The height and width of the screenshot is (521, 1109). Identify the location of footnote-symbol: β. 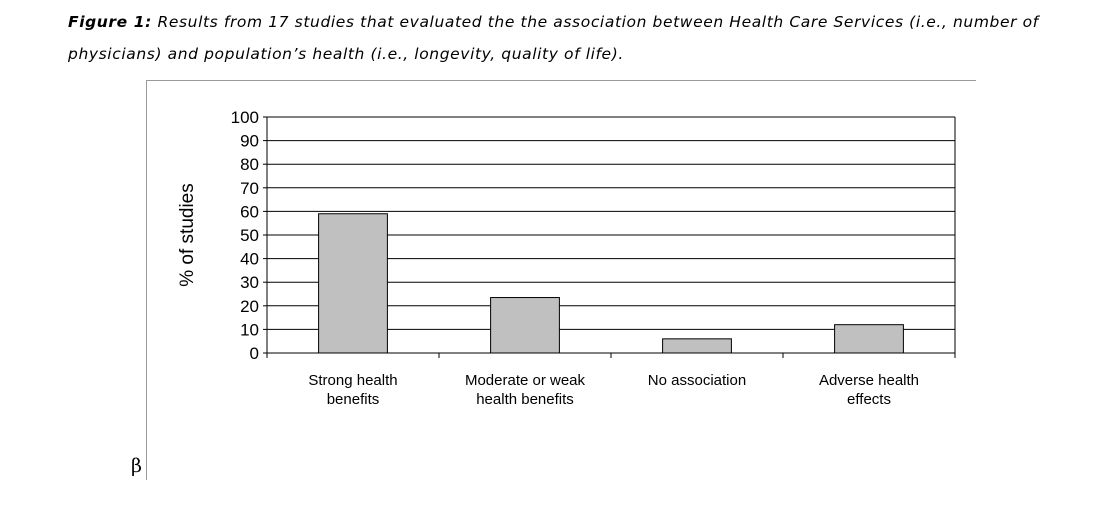
(136, 466).